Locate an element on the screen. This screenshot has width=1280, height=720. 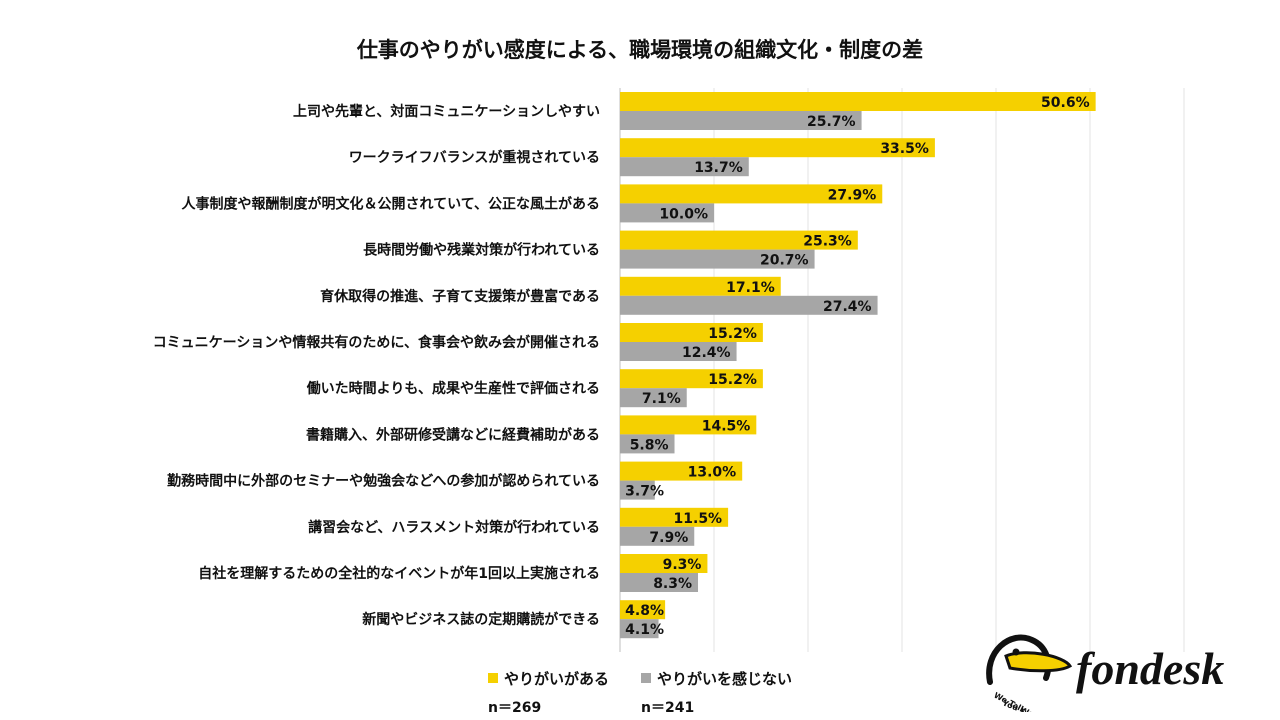
category-label: 講習会など、ハラスメント対策が行われている is located at coordinates (454, 527).